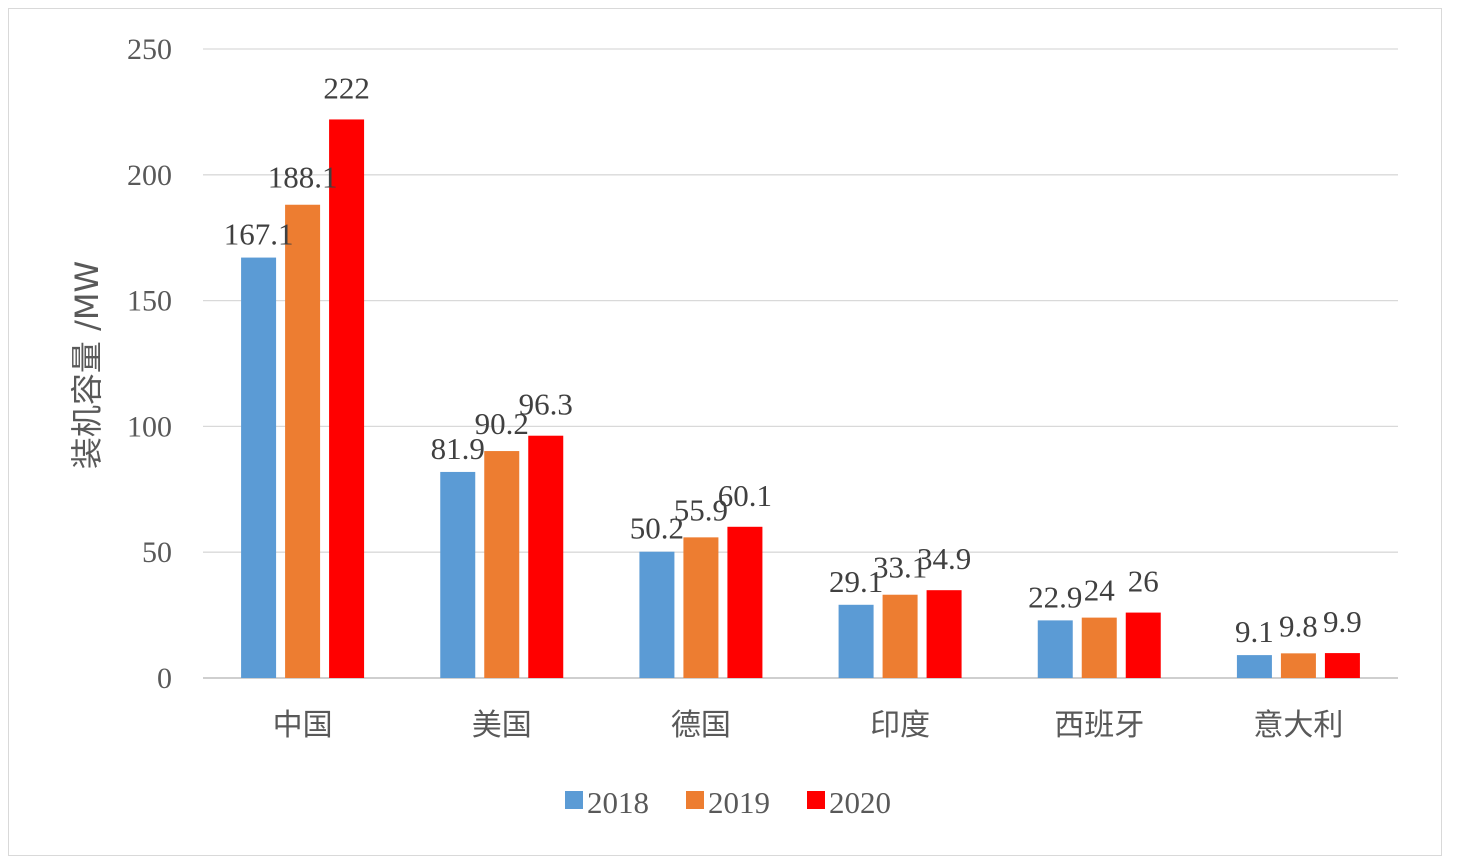  I want to click on x-category-label: 西班牙, so click(1099, 725).